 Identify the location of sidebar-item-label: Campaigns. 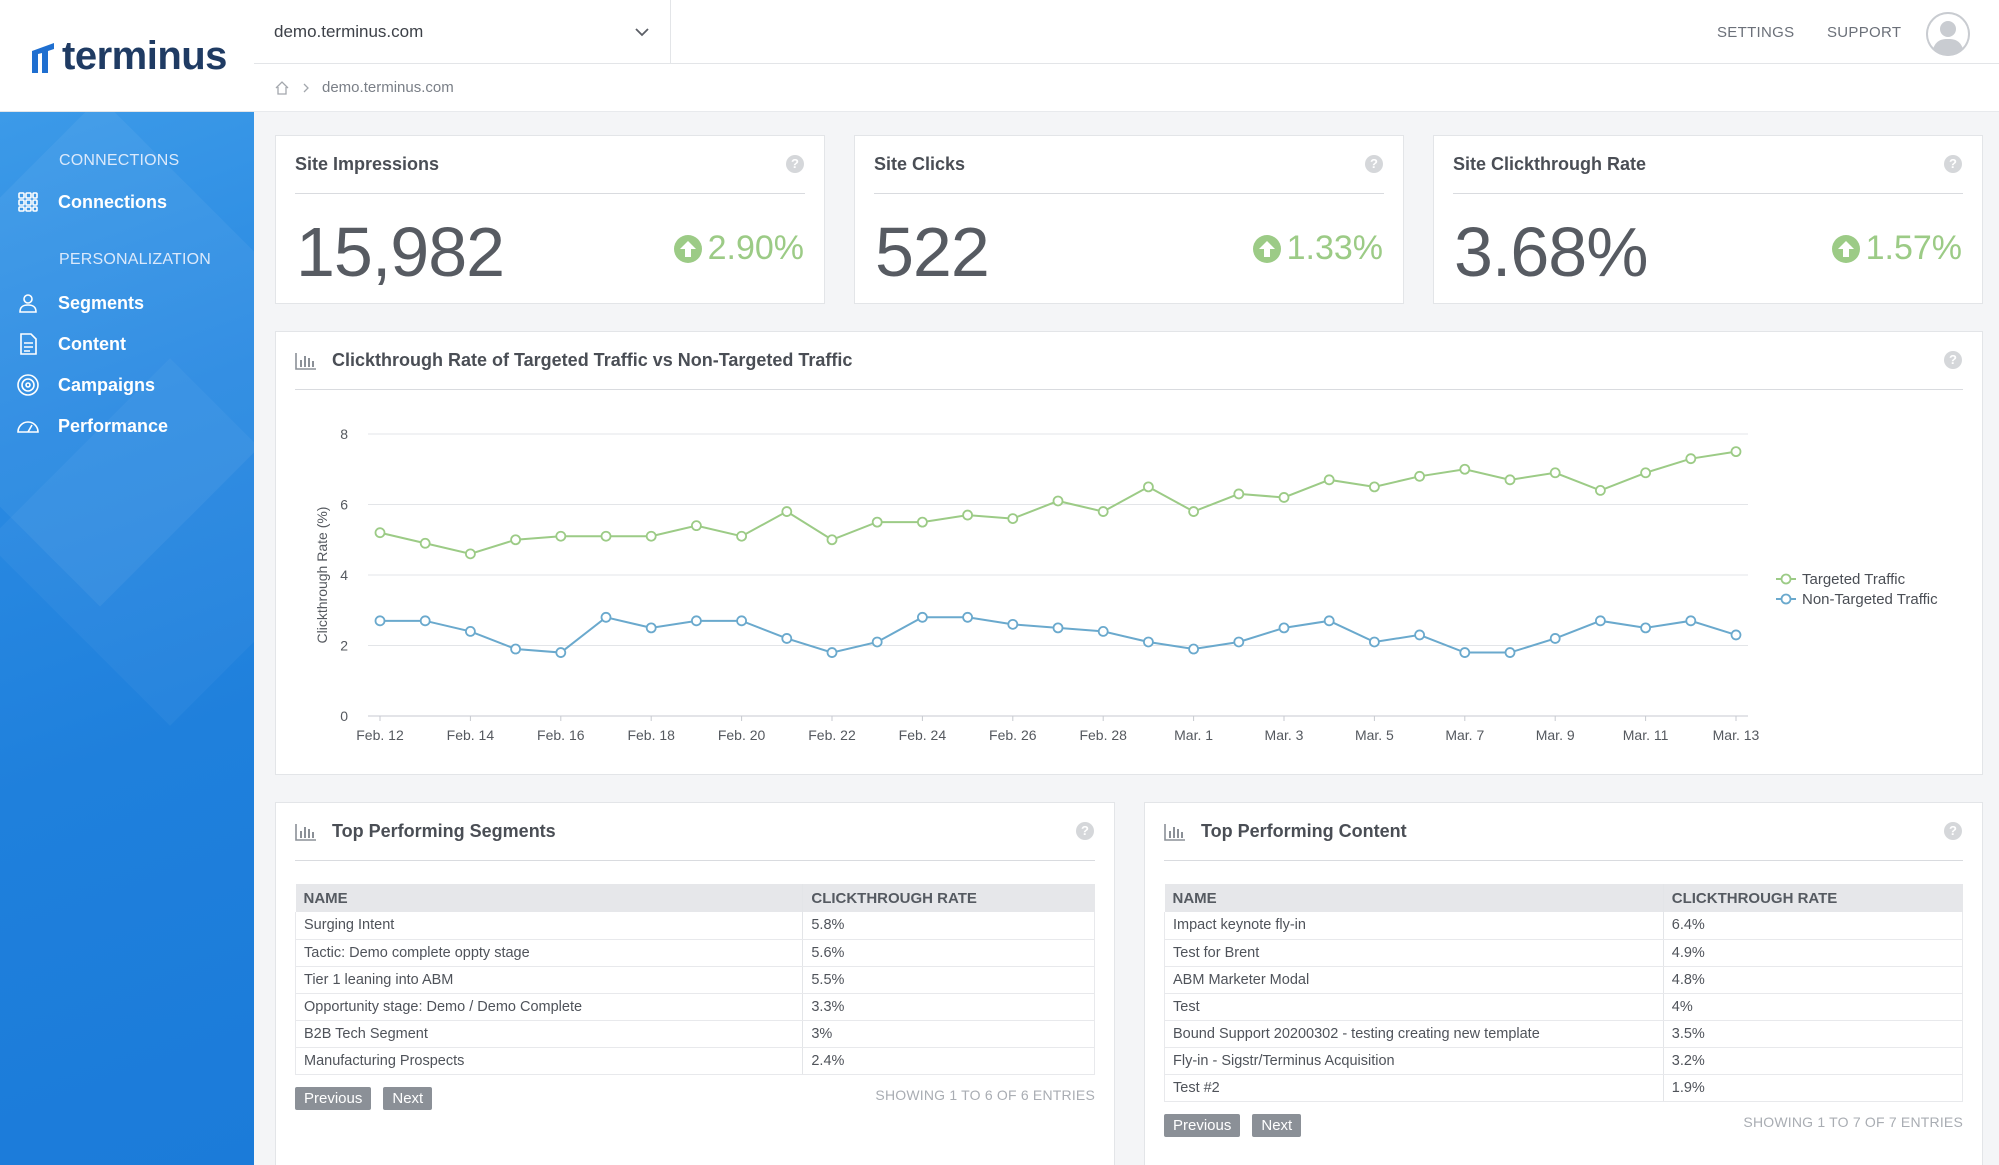
(107, 384).